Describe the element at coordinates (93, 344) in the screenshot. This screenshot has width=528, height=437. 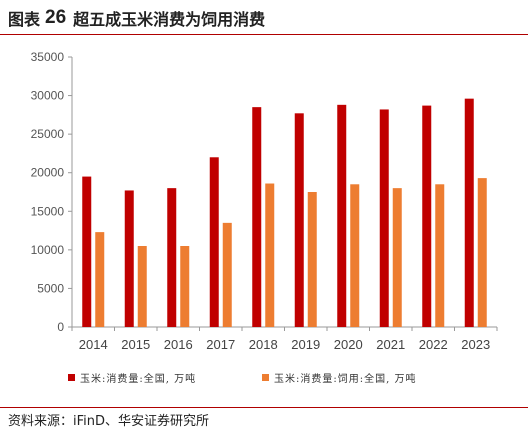
I see `x-tick-label: 2014` at that location.